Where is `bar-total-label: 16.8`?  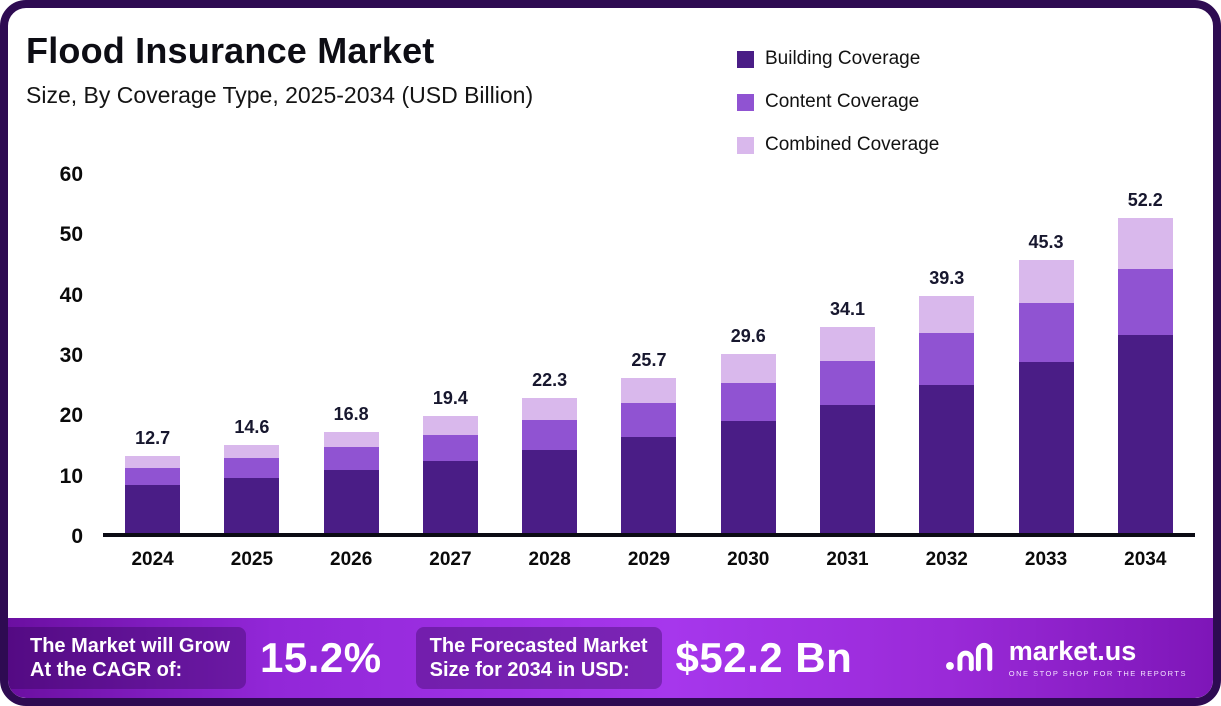 bar-total-label: 16.8 is located at coordinates (351, 413).